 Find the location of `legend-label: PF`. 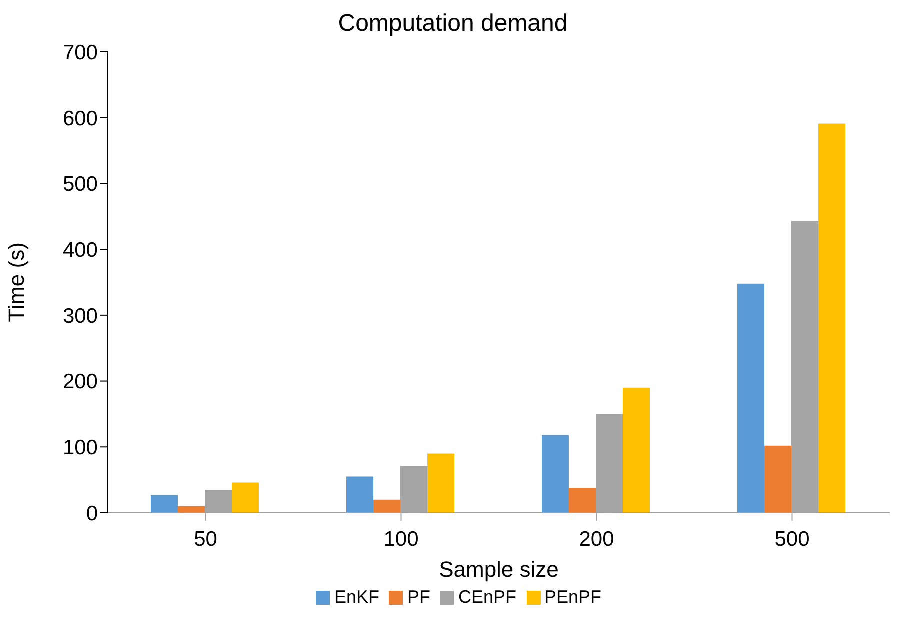

legend-label: PF is located at coordinates (418, 597).